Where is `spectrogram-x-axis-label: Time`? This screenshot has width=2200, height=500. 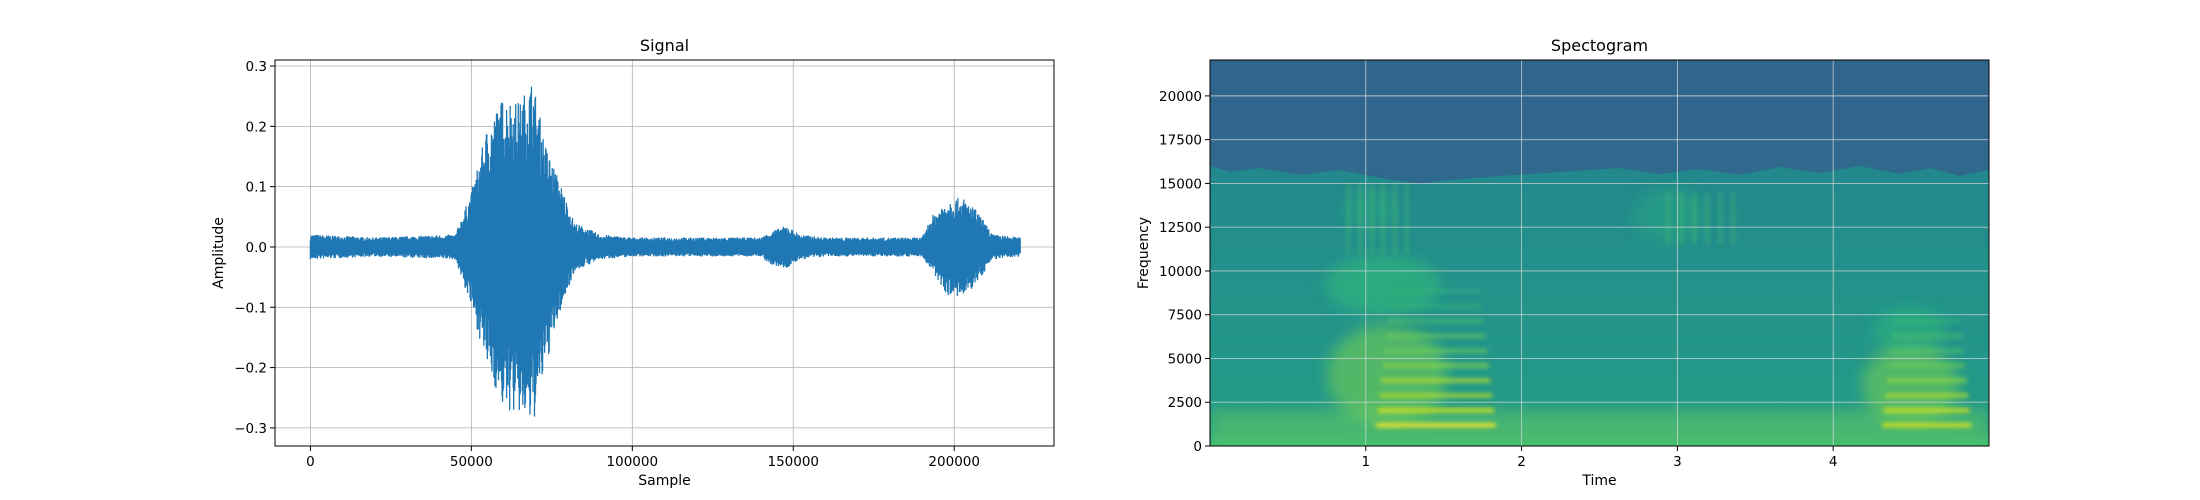 spectrogram-x-axis-label: Time is located at coordinates (1598, 481).